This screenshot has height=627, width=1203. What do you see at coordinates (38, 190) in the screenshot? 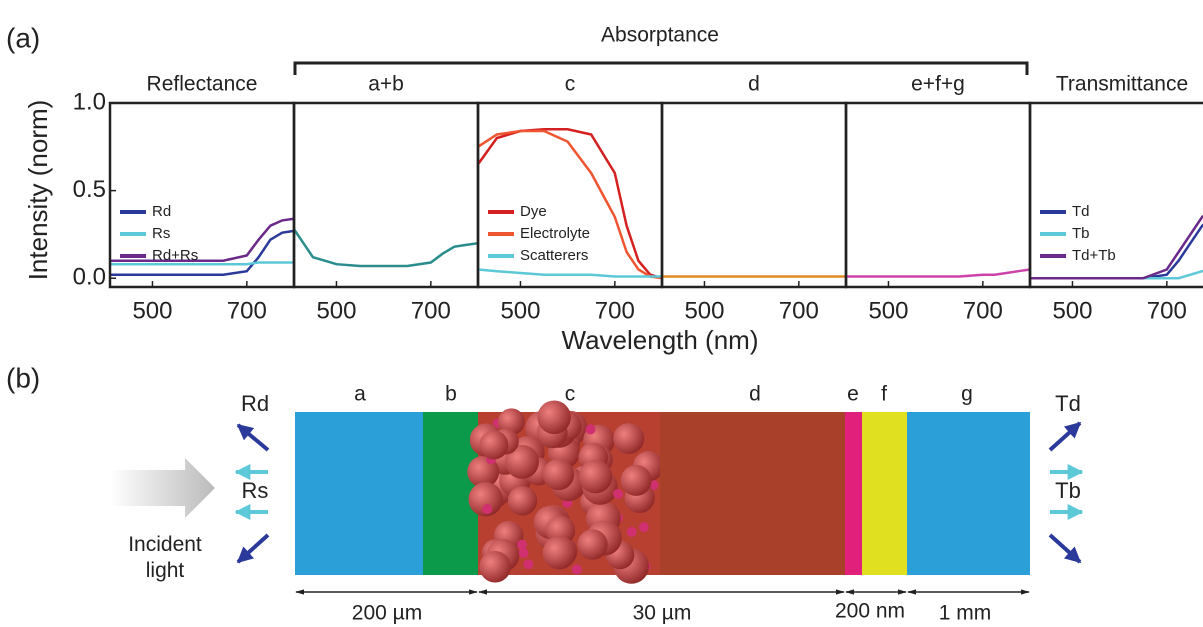
I see `y-axis-label: Intensity (norm)` at bounding box center [38, 190].